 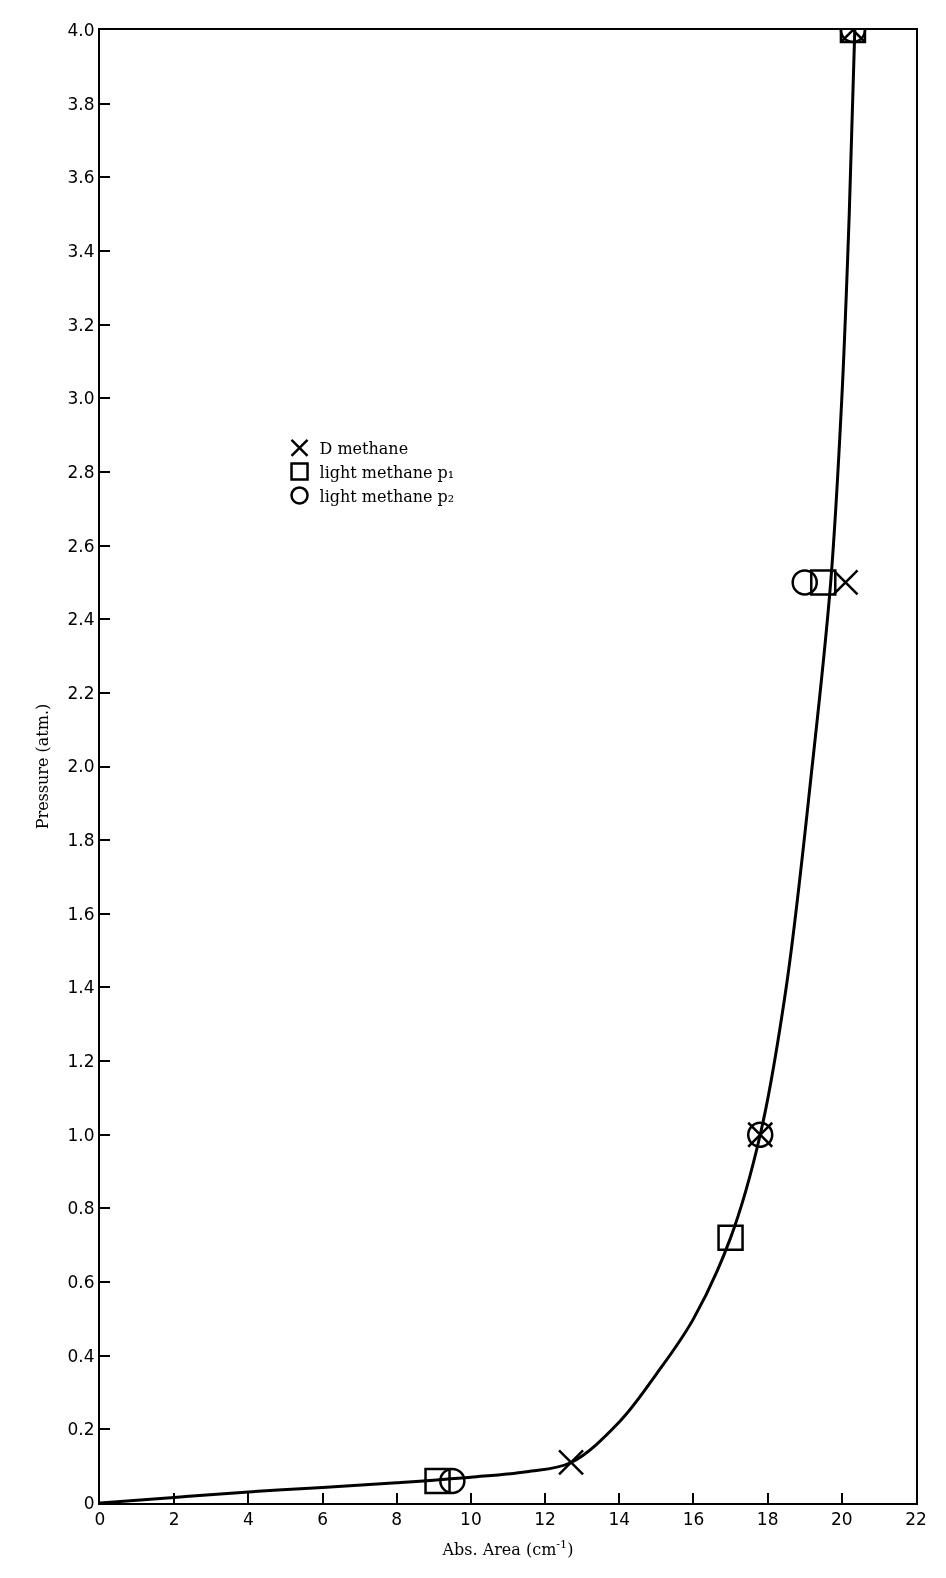 What do you see at coordinates (81, 250) in the screenshot?
I see `y-tick-label: 3.4` at bounding box center [81, 250].